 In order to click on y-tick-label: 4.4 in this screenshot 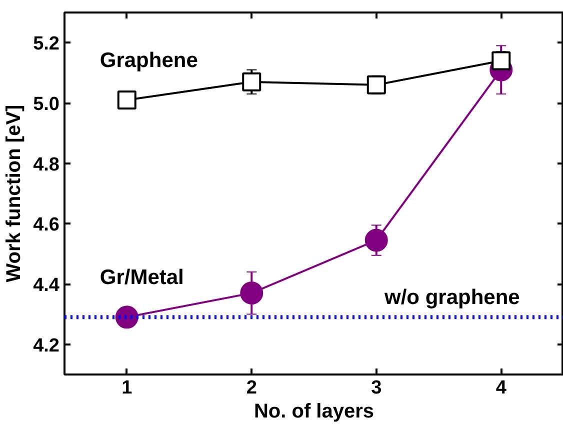, I will do `click(46, 285)`.